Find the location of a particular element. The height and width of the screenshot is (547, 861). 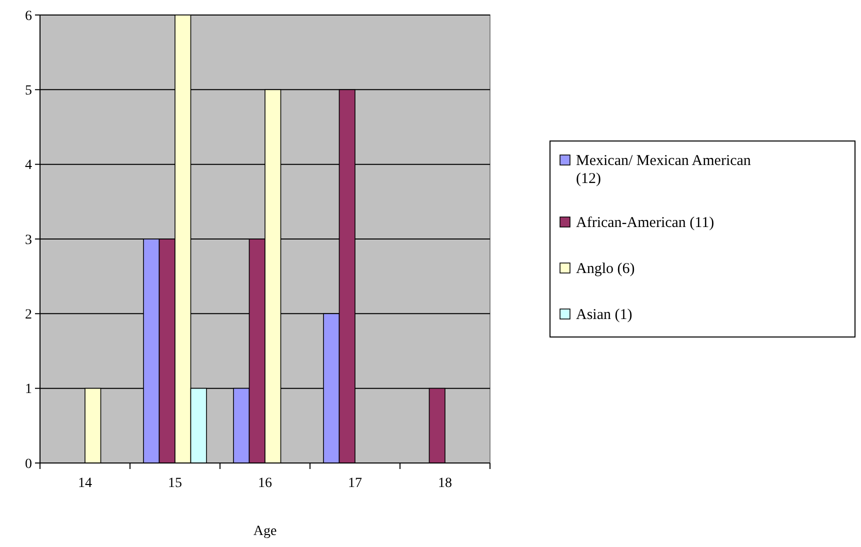

legend-label: Asian (1) is located at coordinates (604, 315).